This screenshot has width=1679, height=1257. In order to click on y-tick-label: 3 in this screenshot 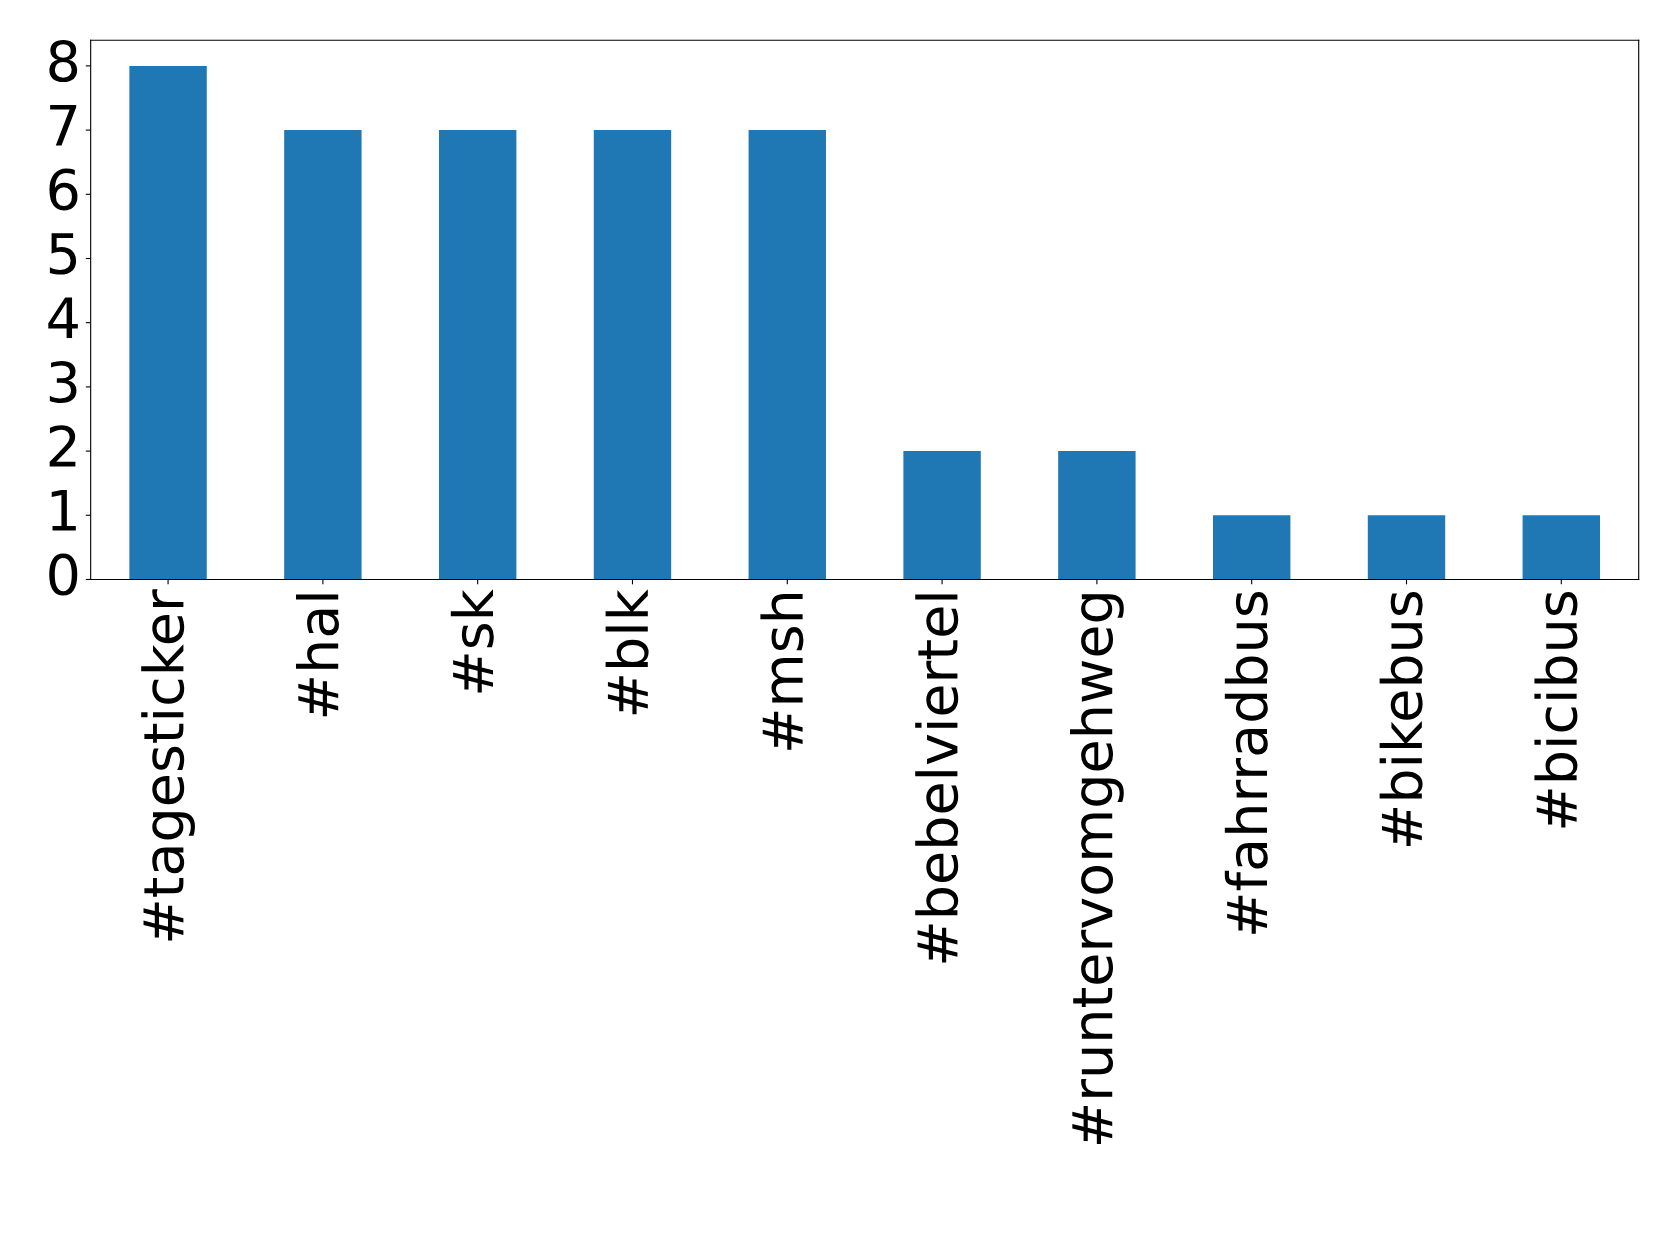, I will do `click(63, 382)`.